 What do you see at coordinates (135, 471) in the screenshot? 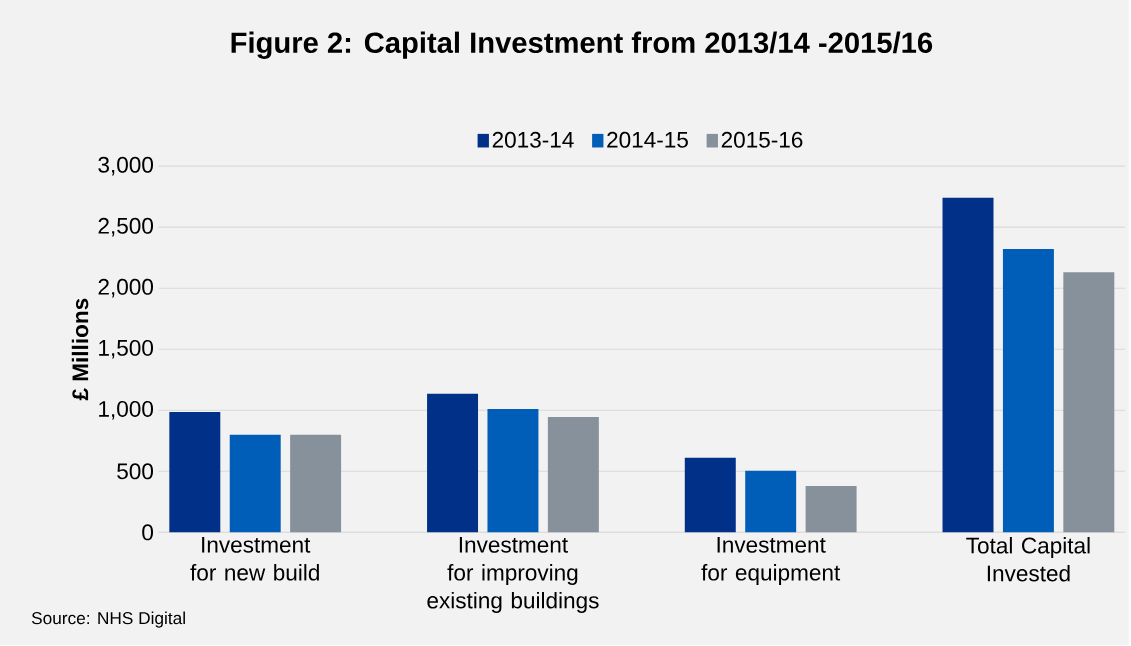
I see `y-tick-label: 500` at bounding box center [135, 471].